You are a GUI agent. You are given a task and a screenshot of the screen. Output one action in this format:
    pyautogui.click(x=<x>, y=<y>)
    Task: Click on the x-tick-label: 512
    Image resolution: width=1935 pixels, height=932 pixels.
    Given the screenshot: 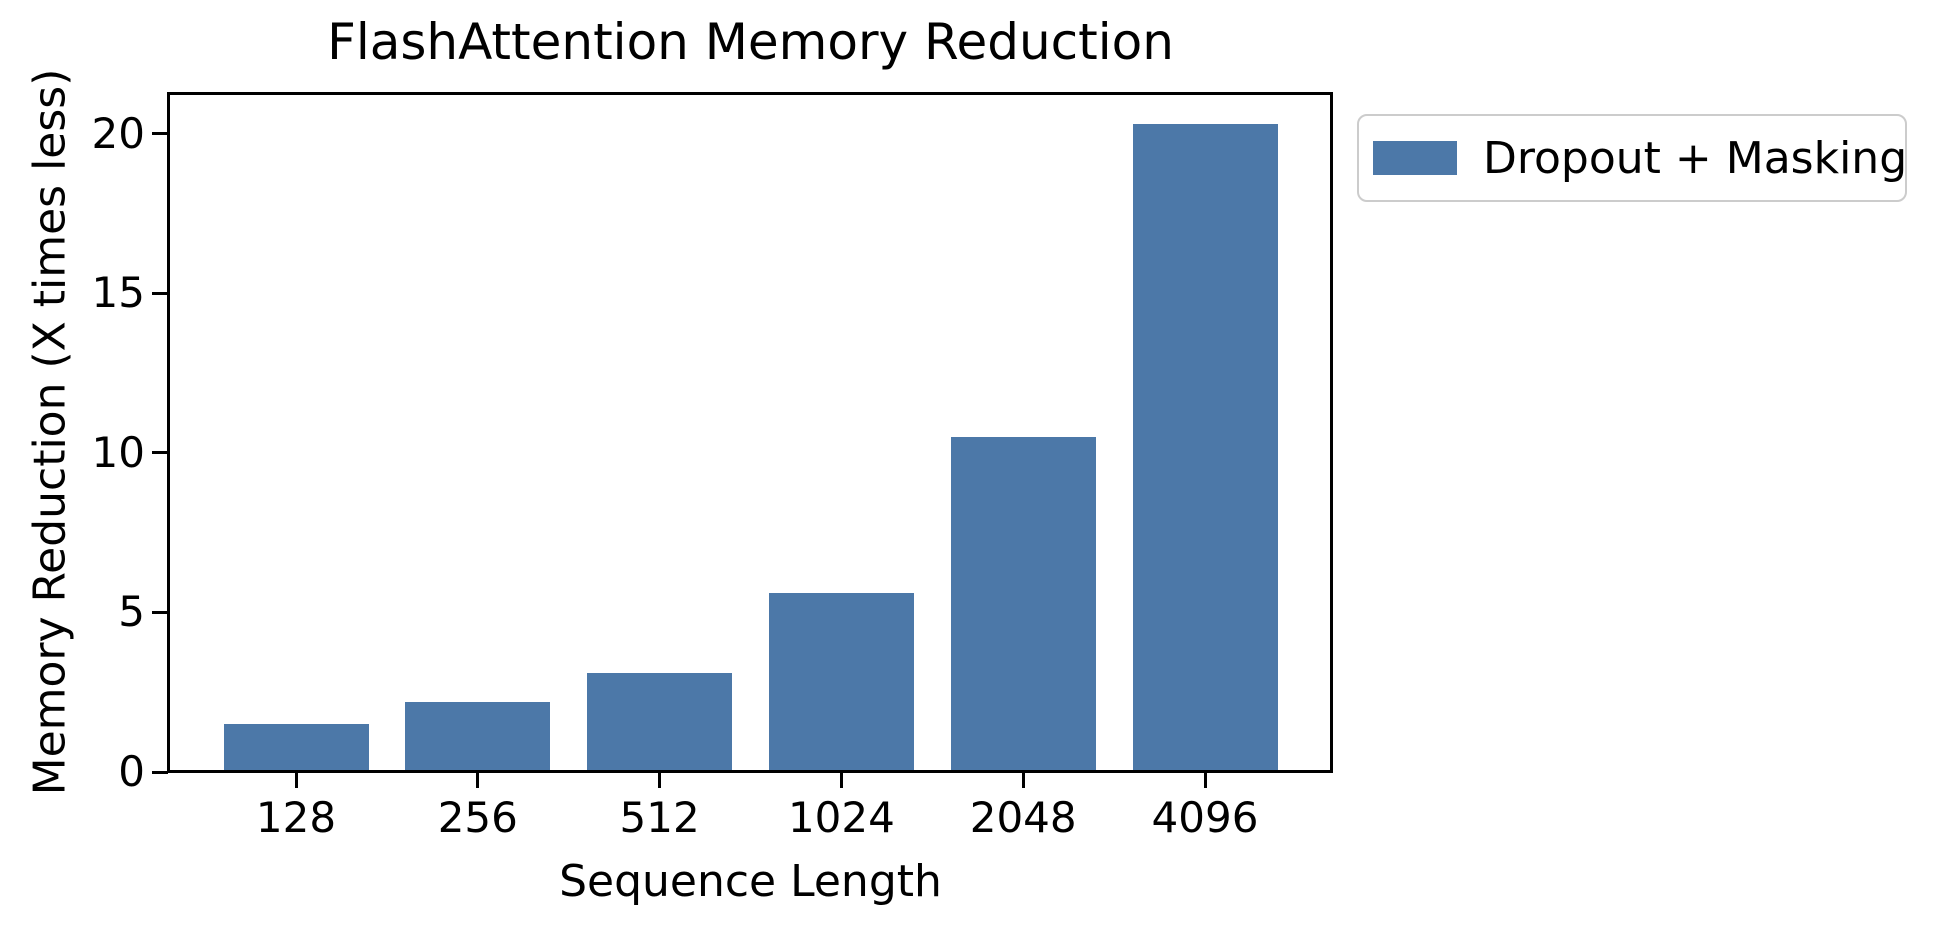 What is the action you would take?
    pyautogui.click(x=659, y=817)
    